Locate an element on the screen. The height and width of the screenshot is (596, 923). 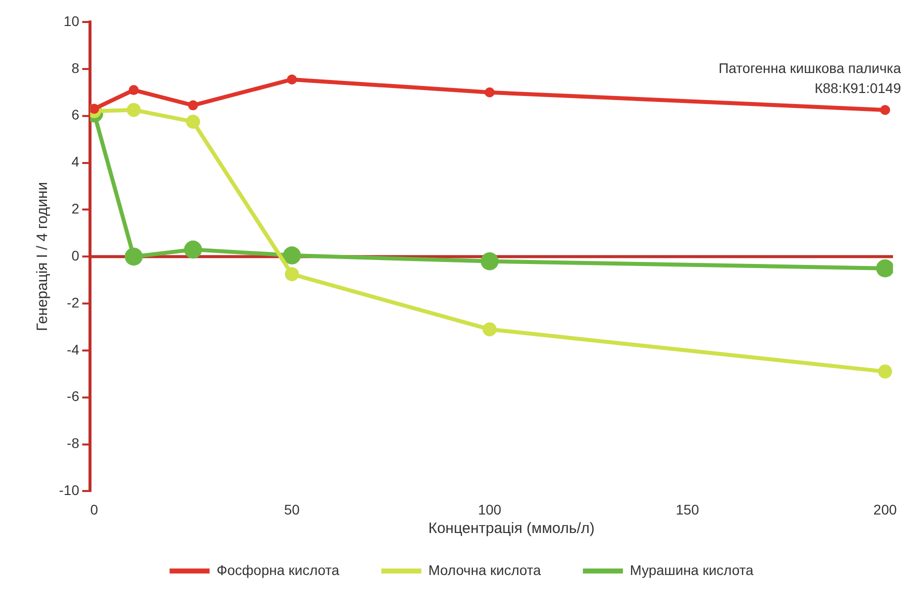
annotation: Патогенна кишкова паличка К88:К91:0149 is located at coordinates (809, 78).